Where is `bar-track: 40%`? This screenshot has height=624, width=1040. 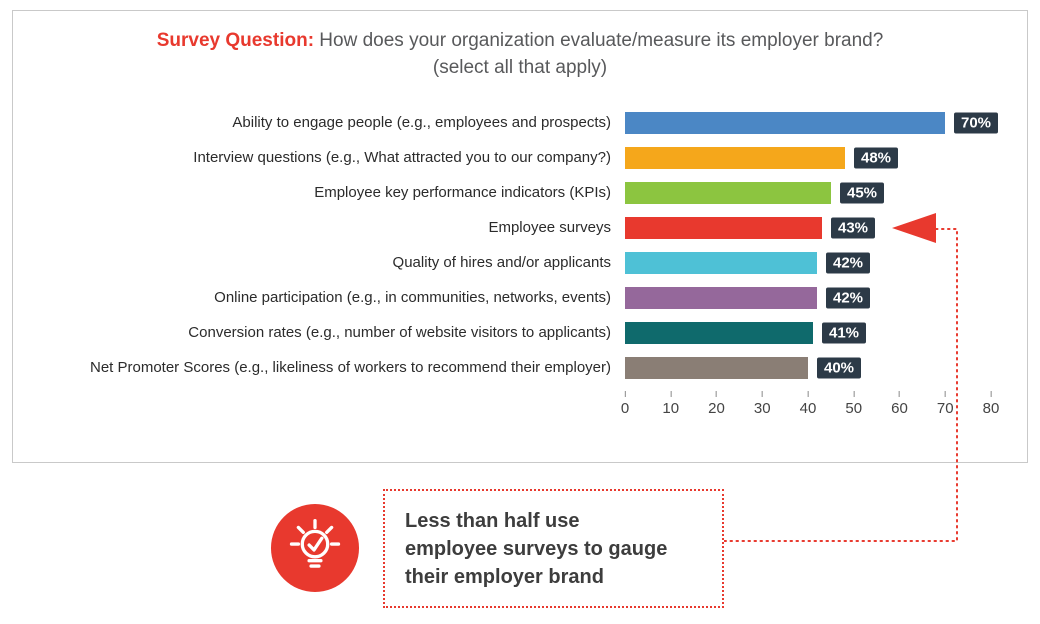 bar-track: 40% is located at coordinates (808, 367).